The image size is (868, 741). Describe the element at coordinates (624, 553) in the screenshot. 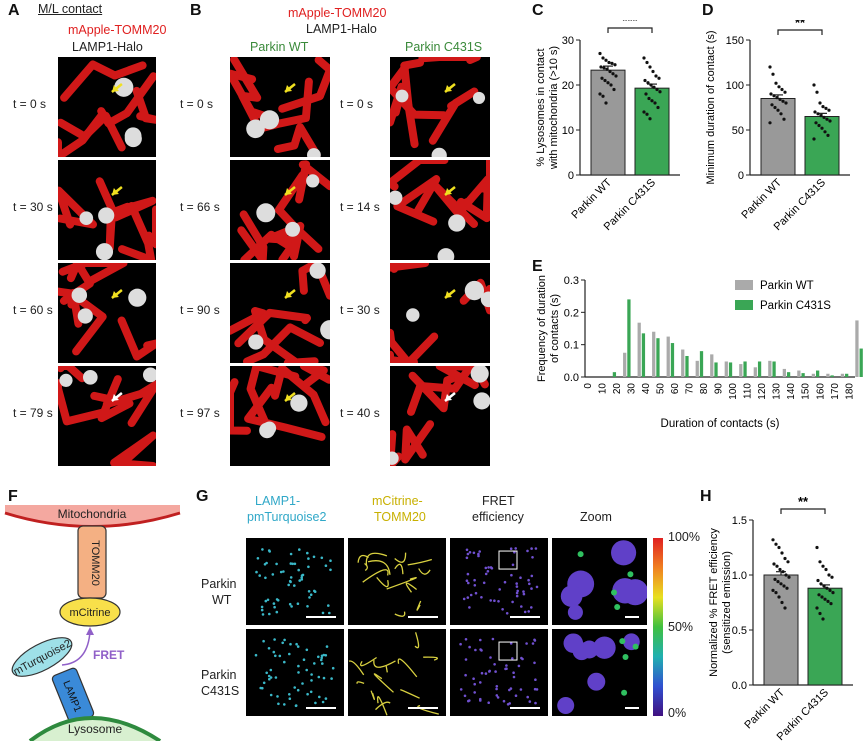

I see `zoom-blob` at that location.